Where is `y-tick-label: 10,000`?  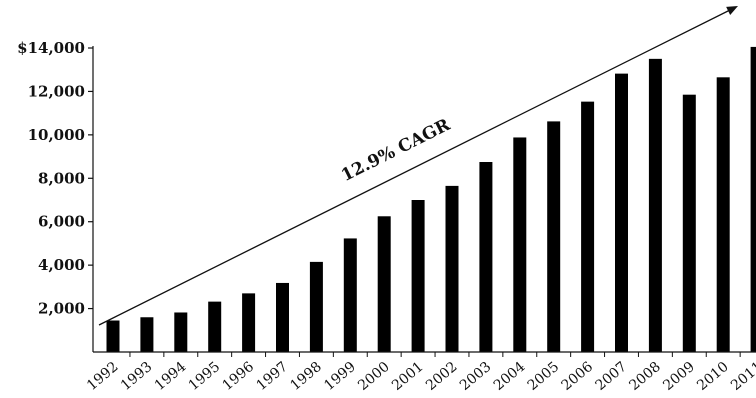 y-tick-label: 10,000 is located at coordinates (56, 135).